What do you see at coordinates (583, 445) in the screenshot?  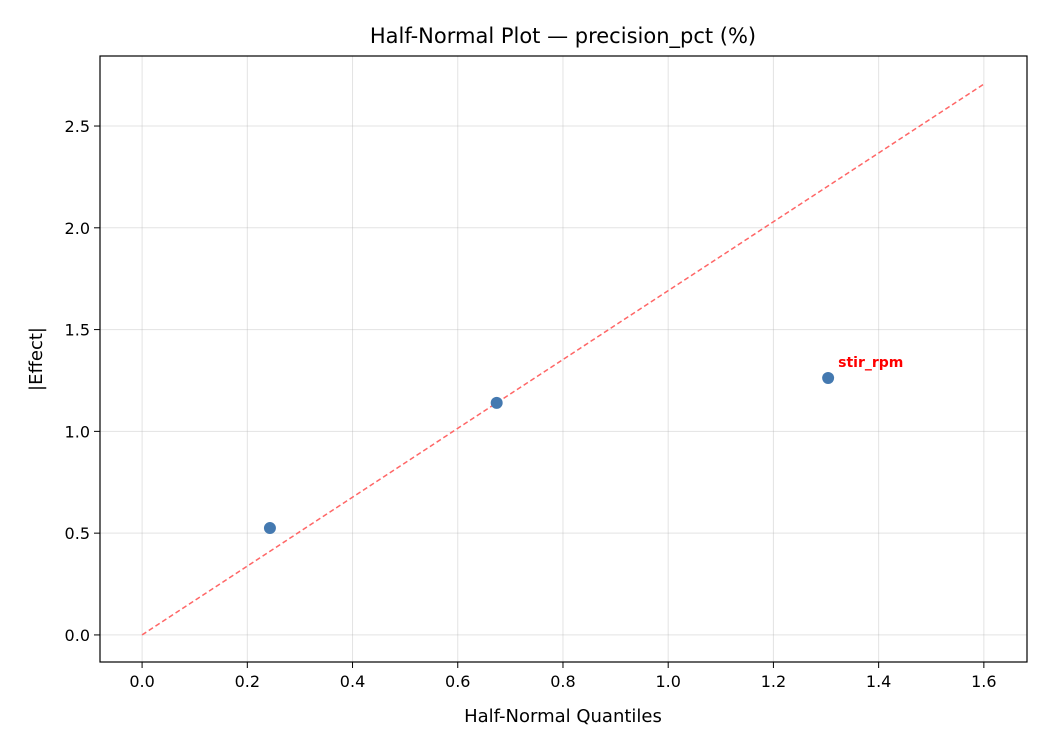 I see `points-group: stir_rpm` at bounding box center [583, 445].